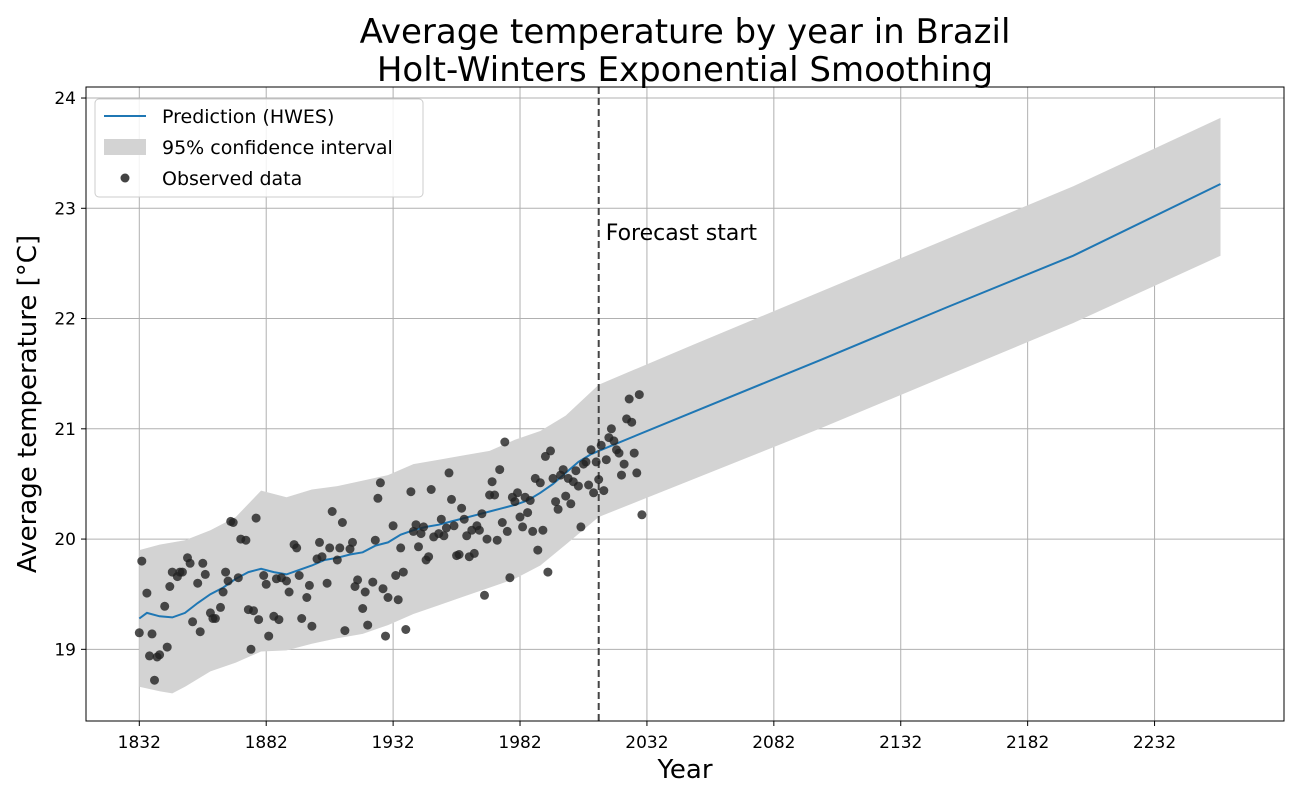 The height and width of the screenshot is (800, 1300). What do you see at coordinates (125, 147) in the screenshot?
I see `legend-ci-swatch` at bounding box center [125, 147].